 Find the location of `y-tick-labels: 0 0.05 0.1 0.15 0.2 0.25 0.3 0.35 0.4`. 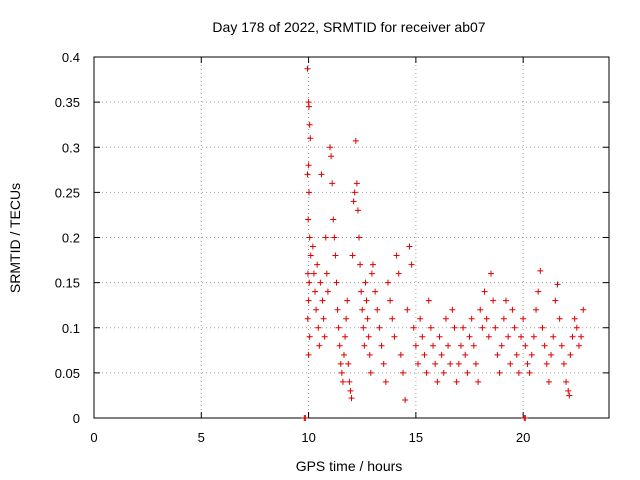

y-tick-labels: 0 0.05 0.1 0.15 0.2 0.25 0.3 0.35 0.4 is located at coordinates (67, 238).